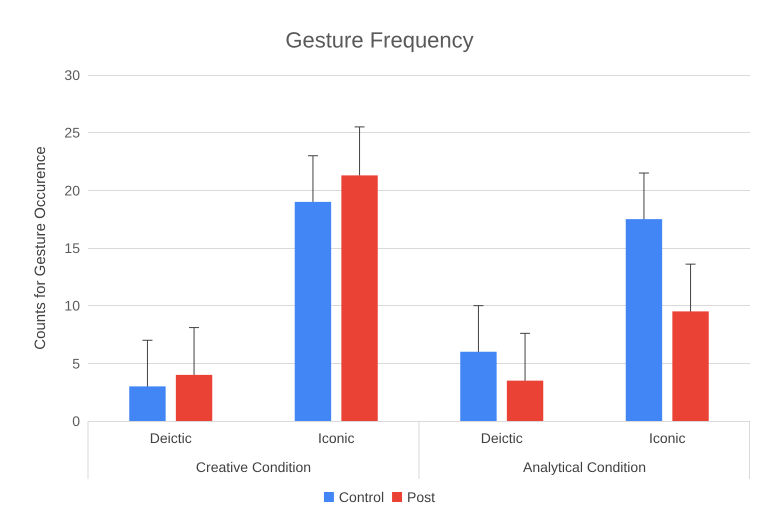  What do you see at coordinates (72, 306) in the screenshot?
I see `y-tick-label: 10` at bounding box center [72, 306].